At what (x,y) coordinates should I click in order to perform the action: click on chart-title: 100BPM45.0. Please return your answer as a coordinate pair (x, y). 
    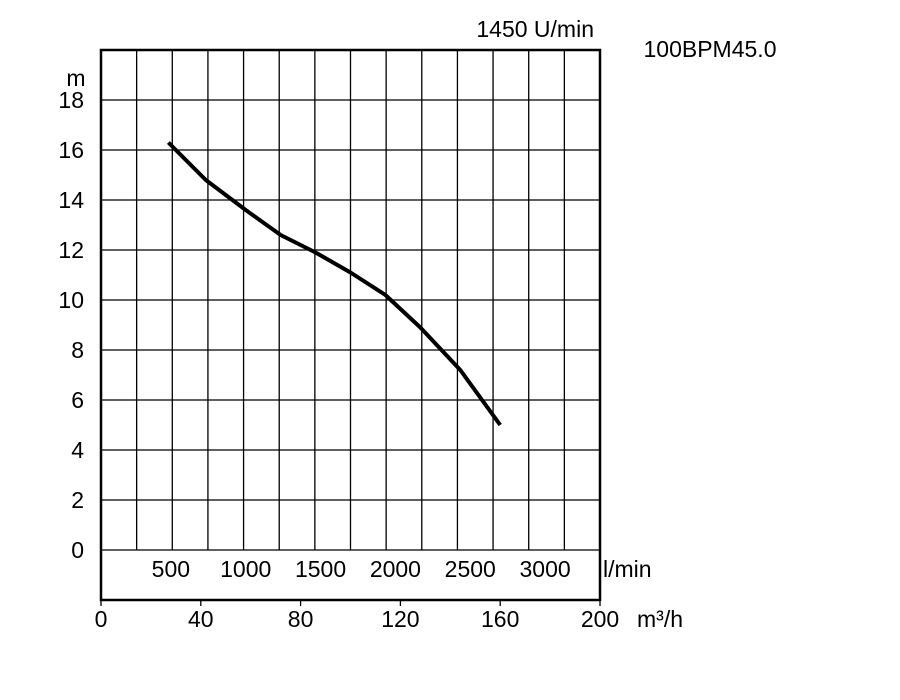
    Looking at the image, I should click on (710, 49).